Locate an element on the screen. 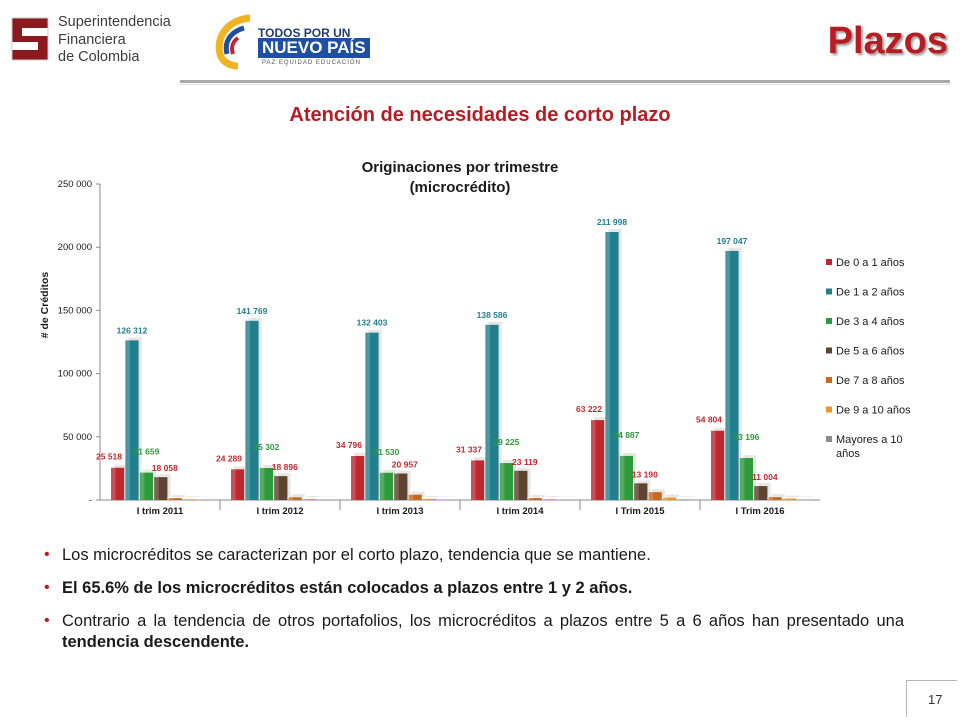 The image size is (960, 720). data-label: 29 225 is located at coordinates (506, 442).